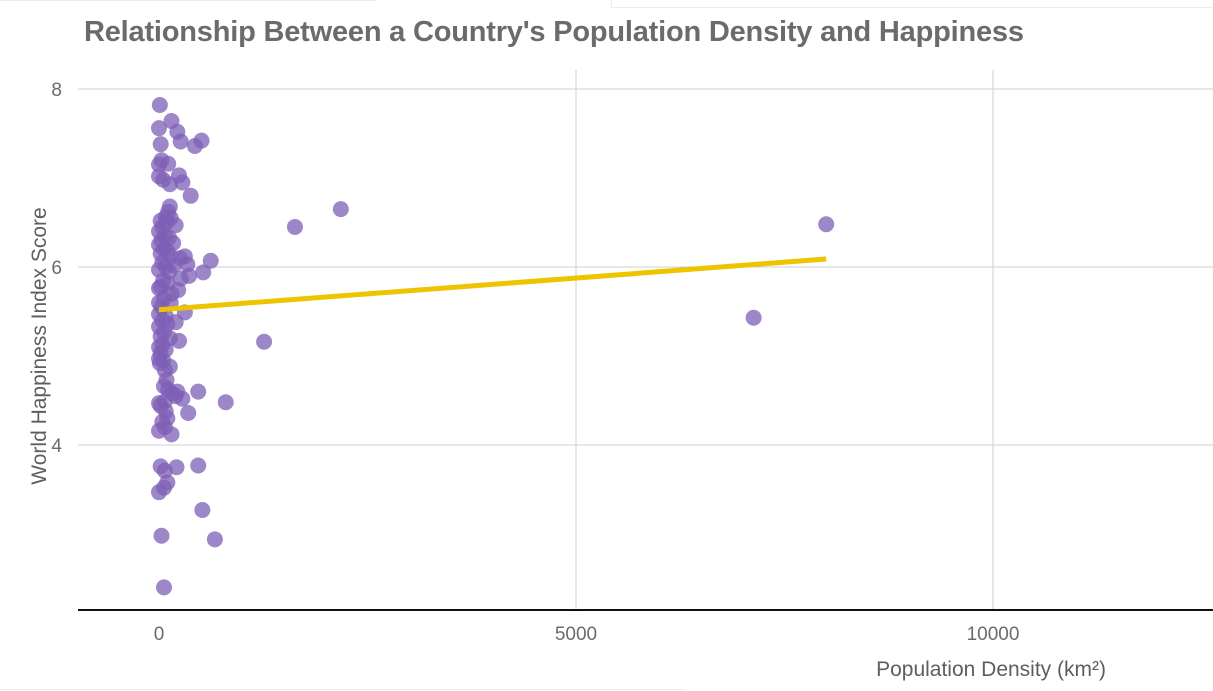 The image size is (1213, 691). Describe the element at coordinates (56, 268) in the screenshot. I see `y-tick-label: 6` at that location.